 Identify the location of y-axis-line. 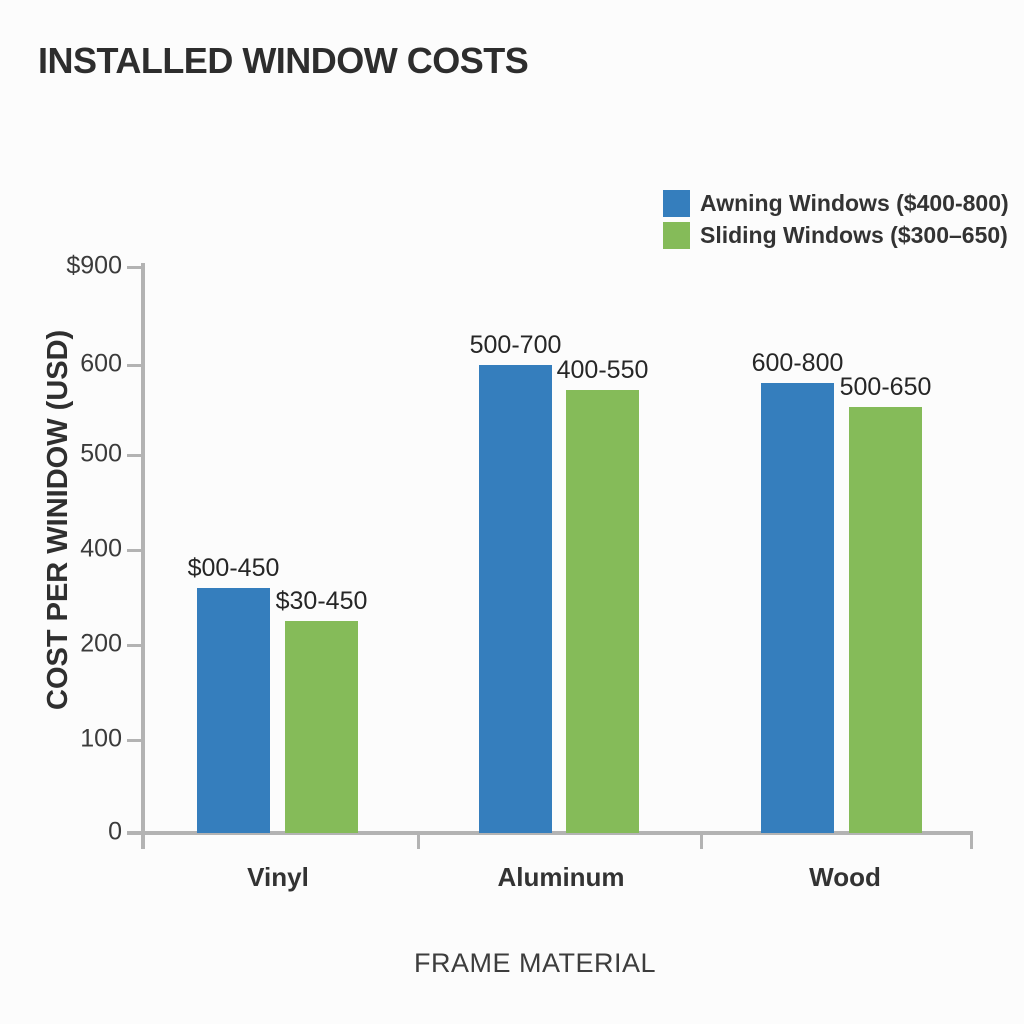
(143, 556).